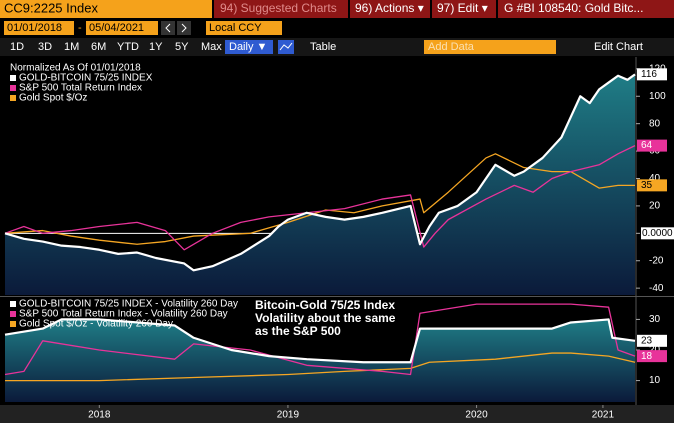 This screenshot has width=674, height=423. Describe the element at coordinates (98, 47) in the screenshot. I see `period-button: 6M` at that location.